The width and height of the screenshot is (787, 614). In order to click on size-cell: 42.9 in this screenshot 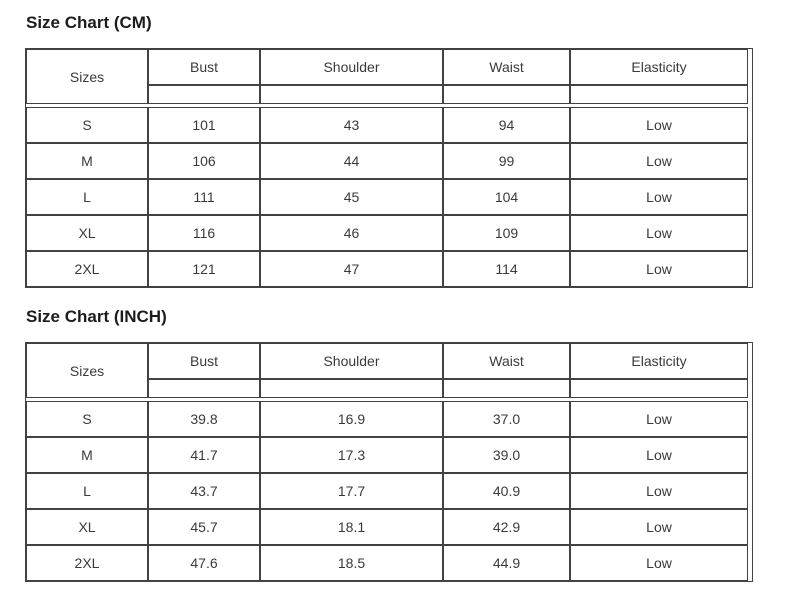, I will do `click(506, 527)`.